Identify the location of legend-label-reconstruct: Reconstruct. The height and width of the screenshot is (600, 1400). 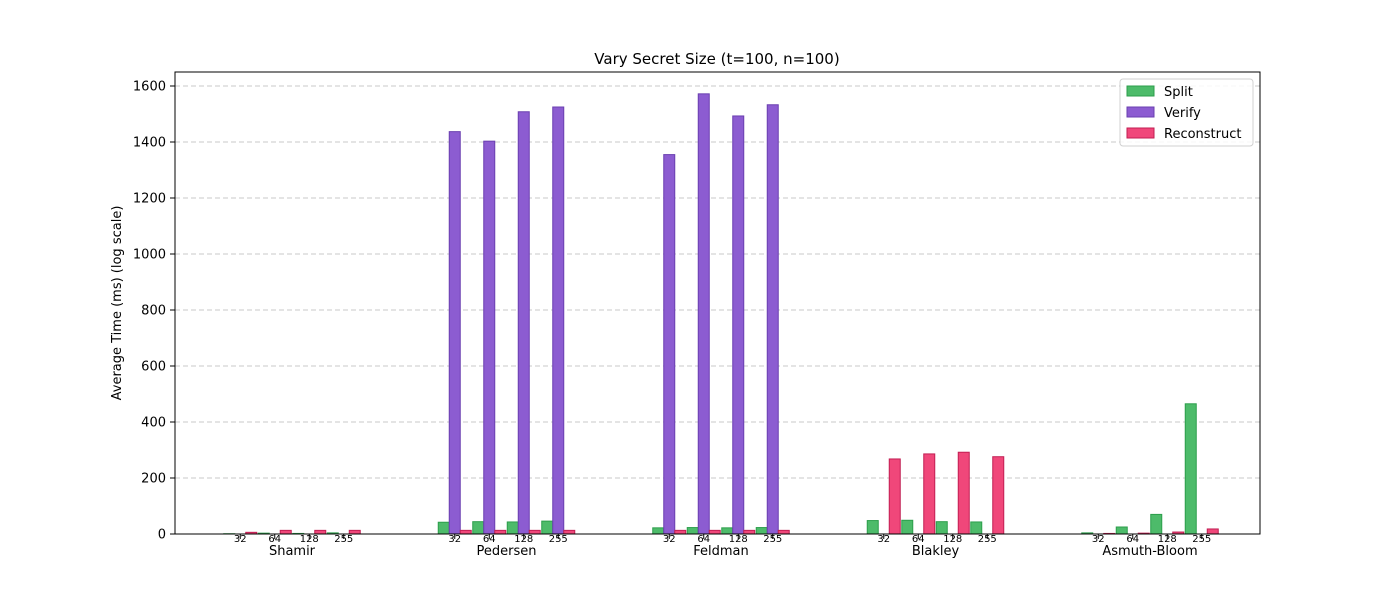
(1203, 134).